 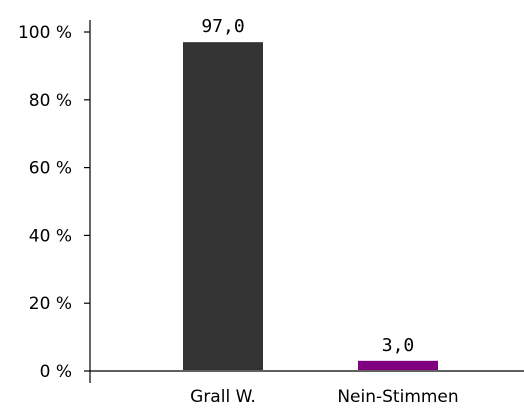 I want to click on y-tick-label: 40 %, so click(x=50, y=236).